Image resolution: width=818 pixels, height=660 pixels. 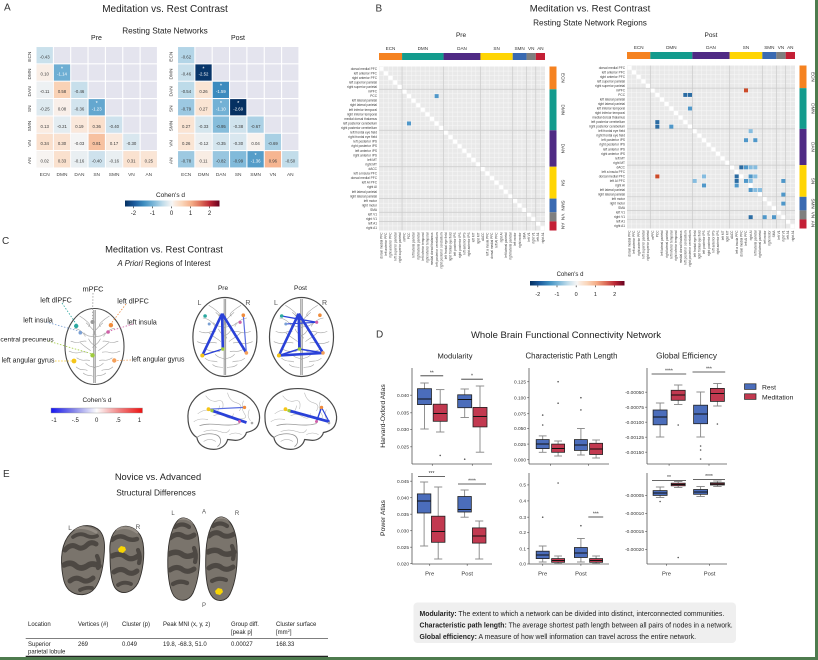 What do you see at coordinates (114, 161) in the screenshot?
I see `svg-text: -0.16` at bounding box center [114, 161].